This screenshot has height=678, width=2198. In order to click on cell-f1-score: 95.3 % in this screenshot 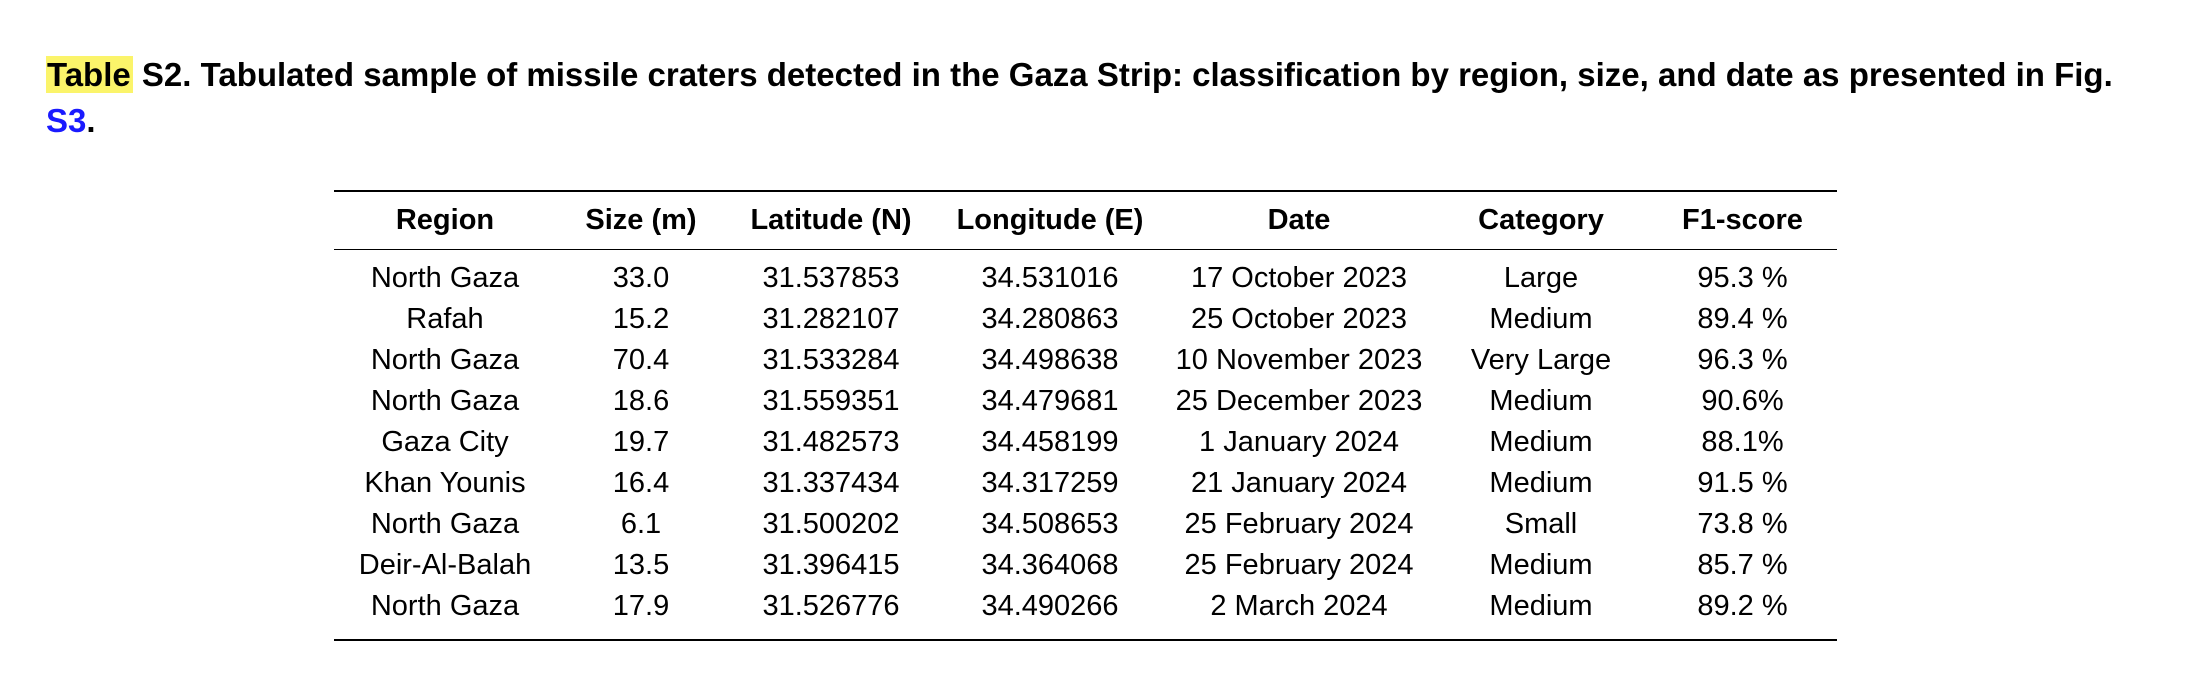, I will do `click(1742, 278)`.